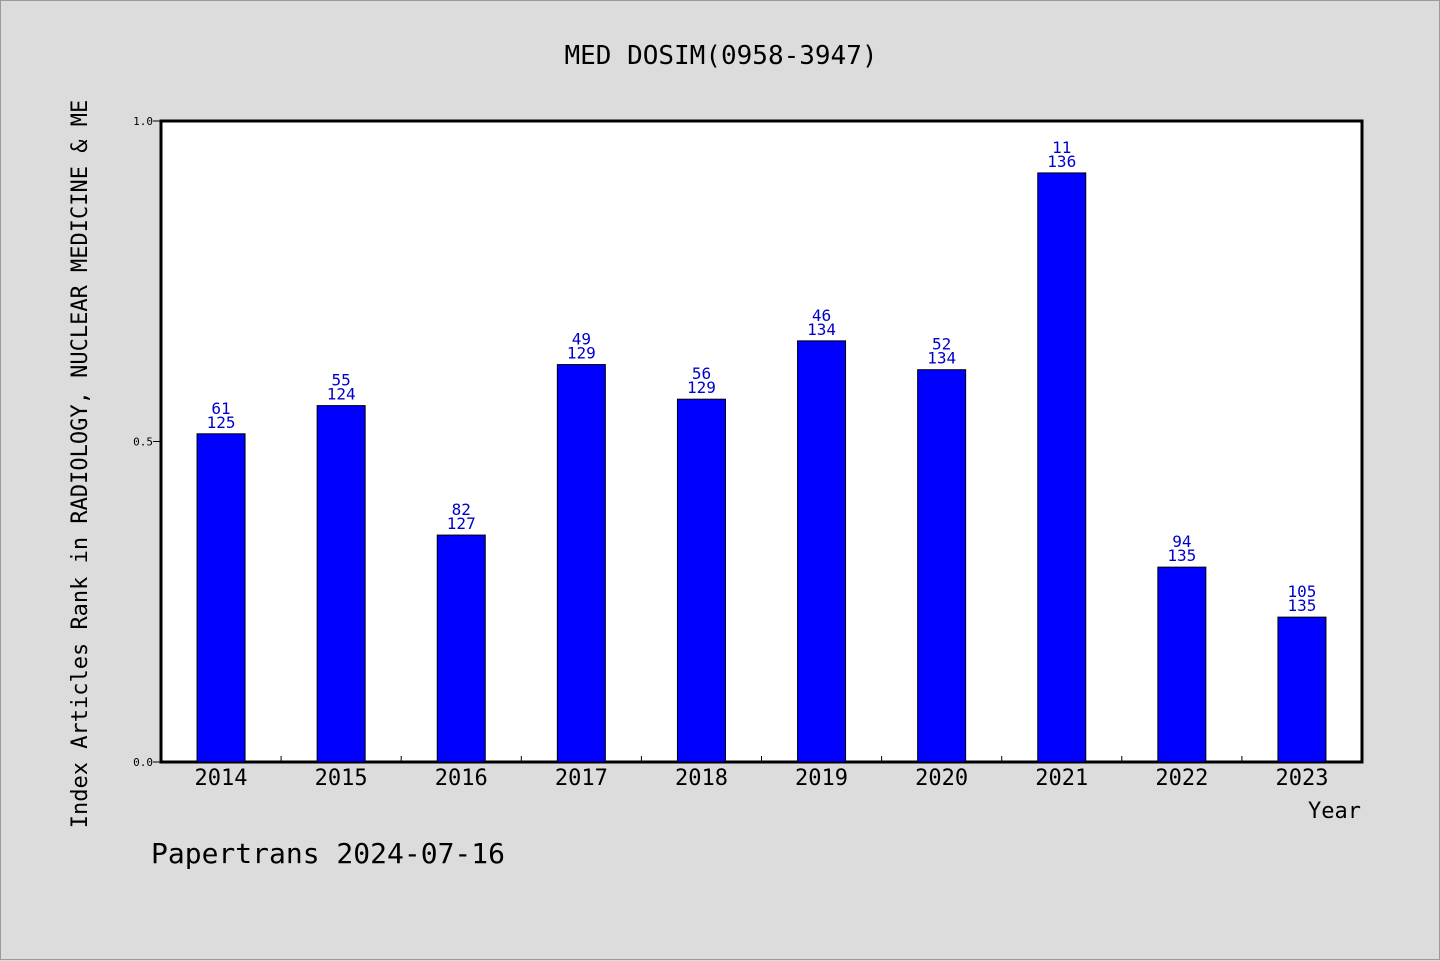  Describe the element at coordinates (1061, 161) in the screenshot. I see `bar-total-label: 136` at that location.